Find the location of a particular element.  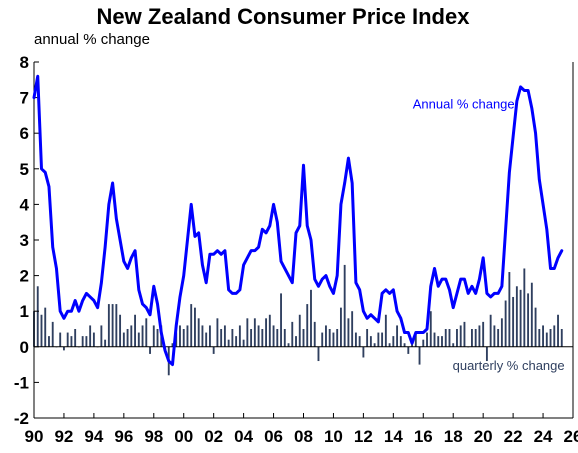

y-axis-label: annual % change is located at coordinates (92, 39).